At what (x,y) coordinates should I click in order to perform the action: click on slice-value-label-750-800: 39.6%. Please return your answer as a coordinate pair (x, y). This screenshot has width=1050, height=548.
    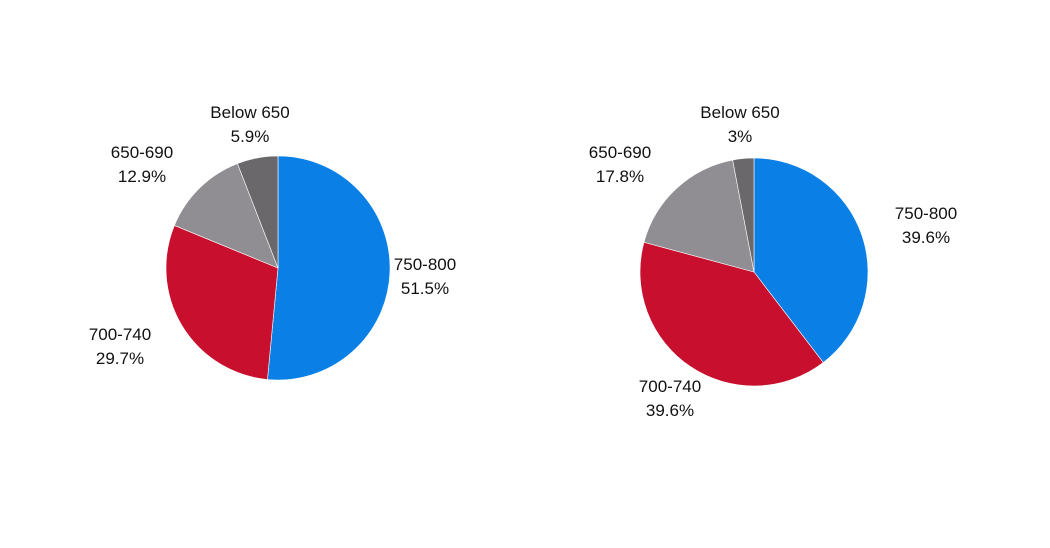
    Looking at the image, I should click on (926, 237).